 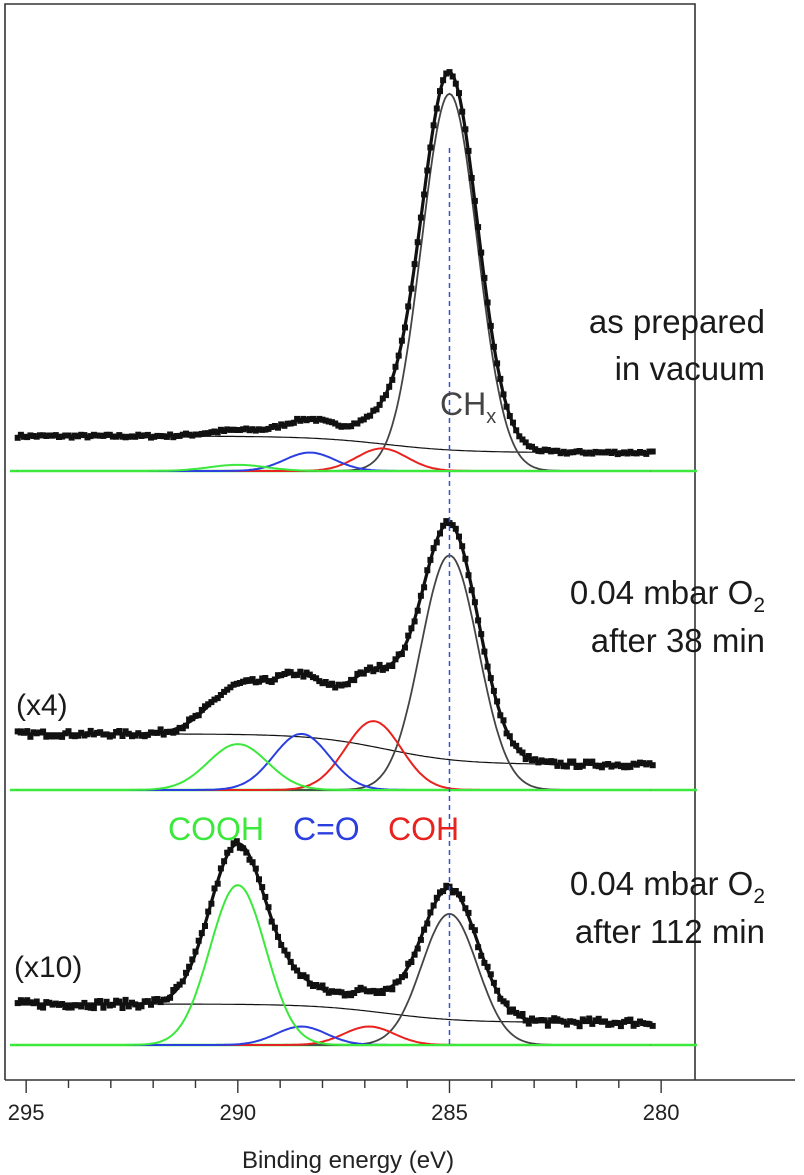 What do you see at coordinates (334, 933) in the screenshot?
I see `panel-112min-envelope` at bounding box center [334, 933].